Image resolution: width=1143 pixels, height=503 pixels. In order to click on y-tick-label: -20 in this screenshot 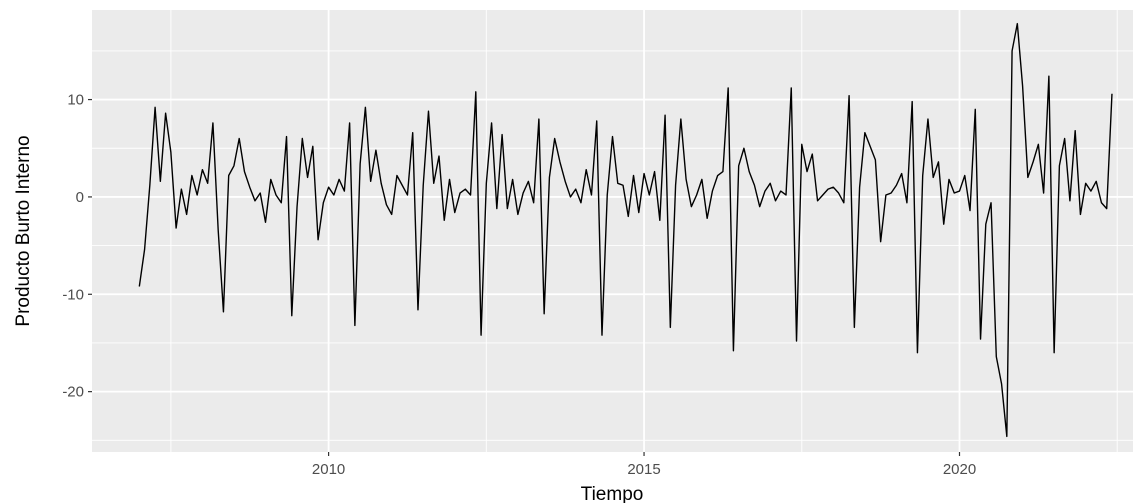, I will do `click(73, 392)`.